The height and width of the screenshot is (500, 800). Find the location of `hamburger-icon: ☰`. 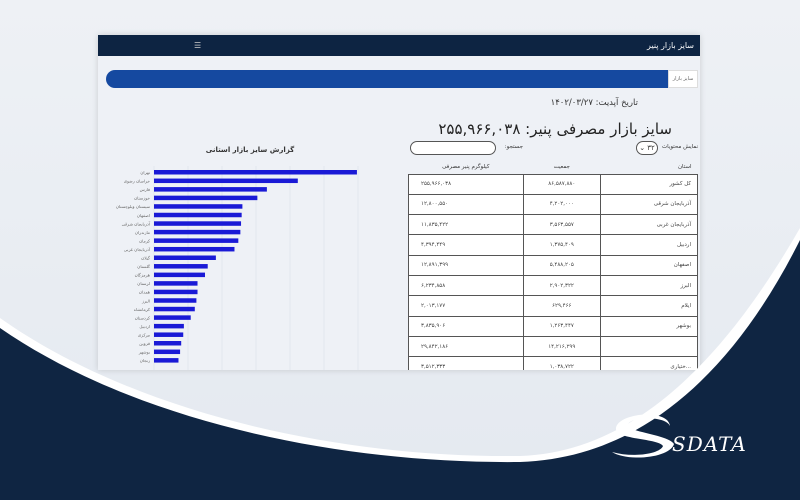

hamburger-icon: ☰ is located at coordinates (198, 45).